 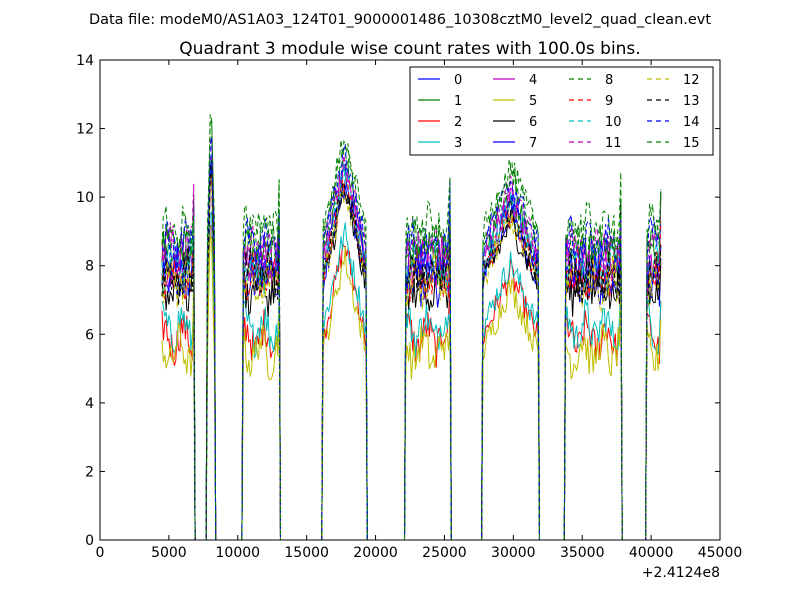 What do you see at coordinates (533, 80) in the screenshot?
I see `legend-label: 4` at bounding box center [533, 80].